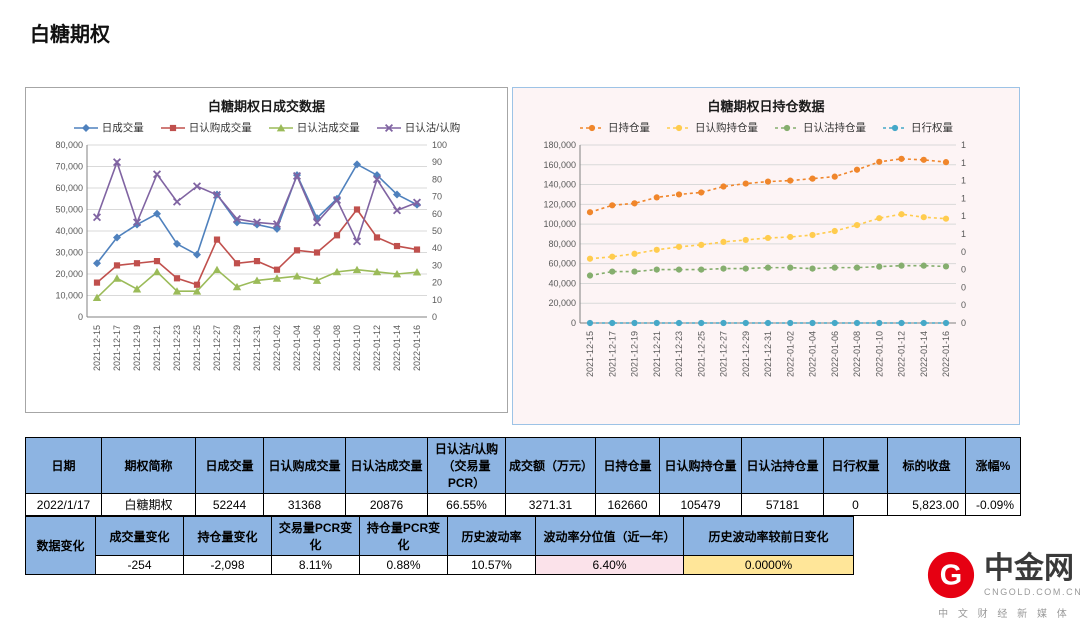 This screenshot has width=1080, height=629. I want to click on table1-header-cell: 日认沽成交量, so click(386, 465).